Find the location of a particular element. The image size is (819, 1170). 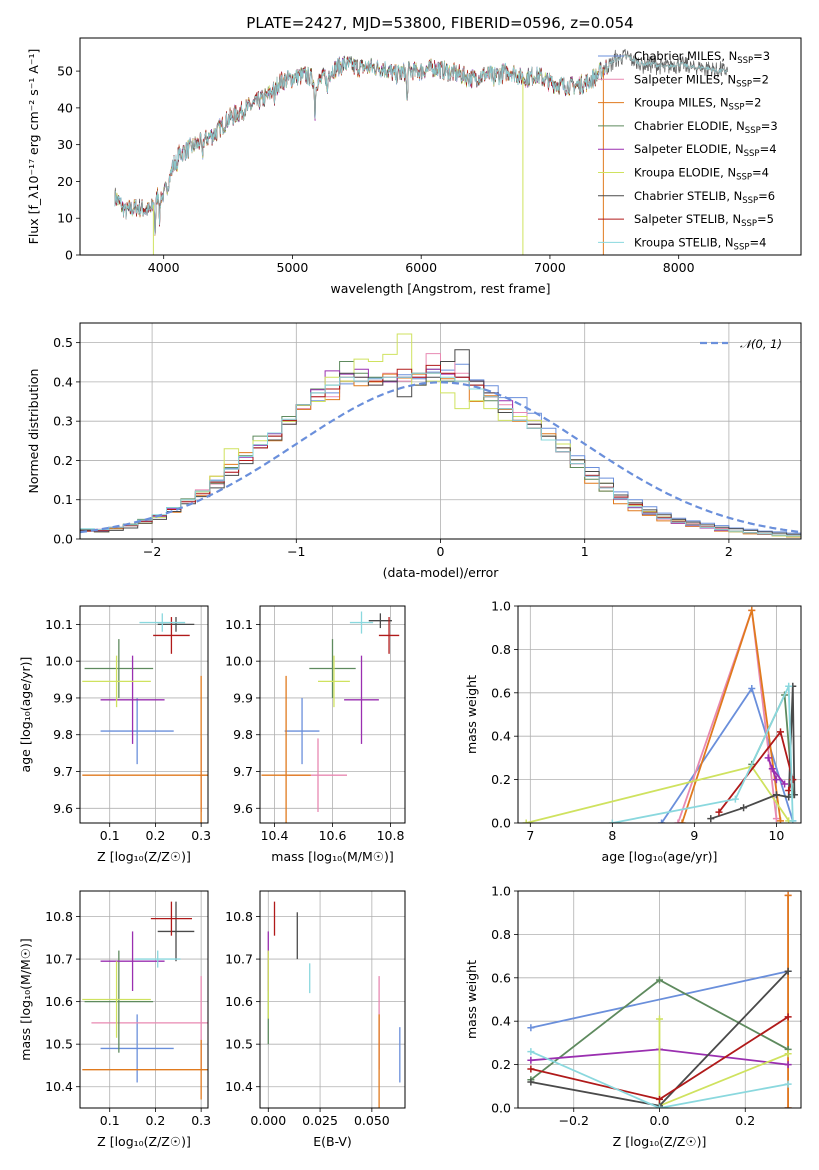

weight_vs_z-frame is located at coordinates (659, 999).